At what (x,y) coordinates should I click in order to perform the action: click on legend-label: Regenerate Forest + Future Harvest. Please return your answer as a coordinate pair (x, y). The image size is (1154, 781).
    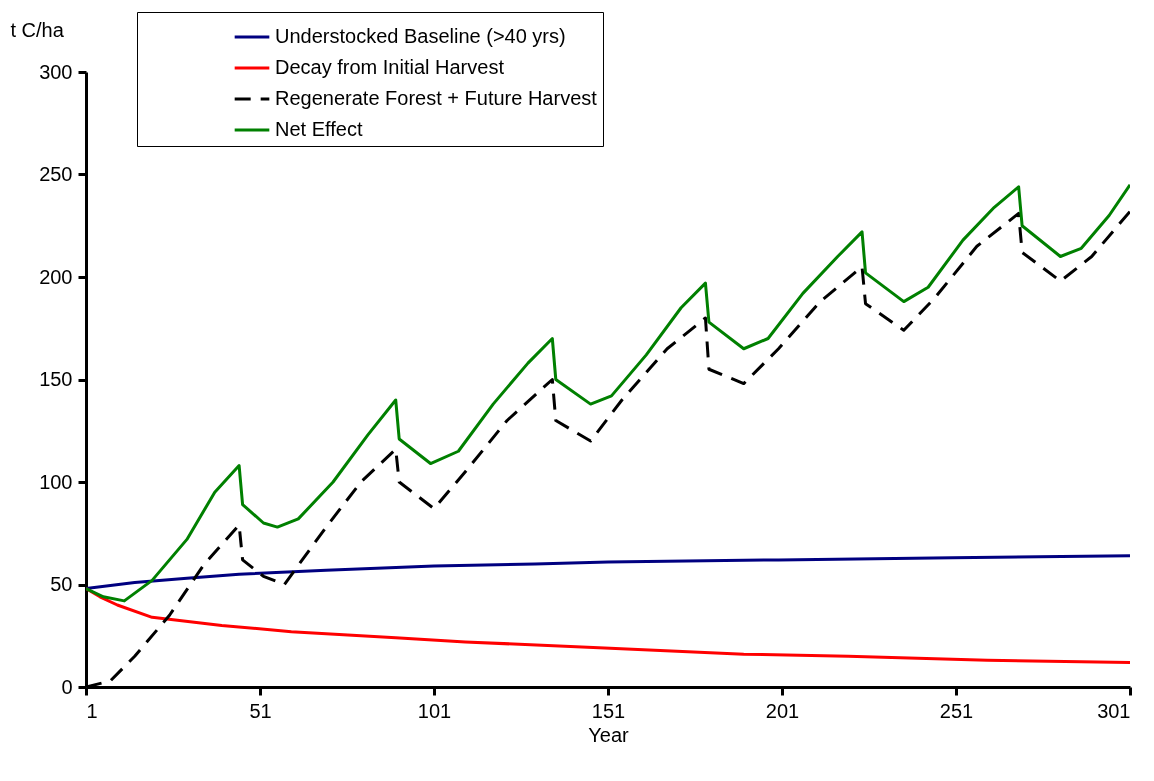
    Looking at the image, I should click on (436, 98).